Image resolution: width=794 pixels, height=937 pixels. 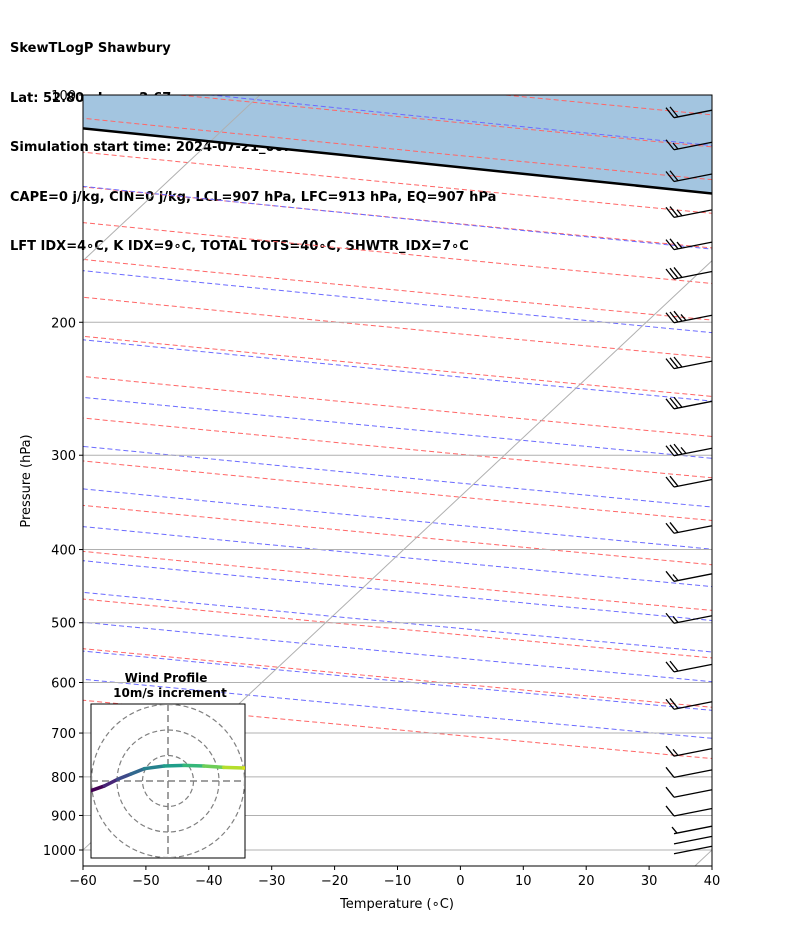 I want to click on x-tick-label: 40, so click(x=712, y=881).